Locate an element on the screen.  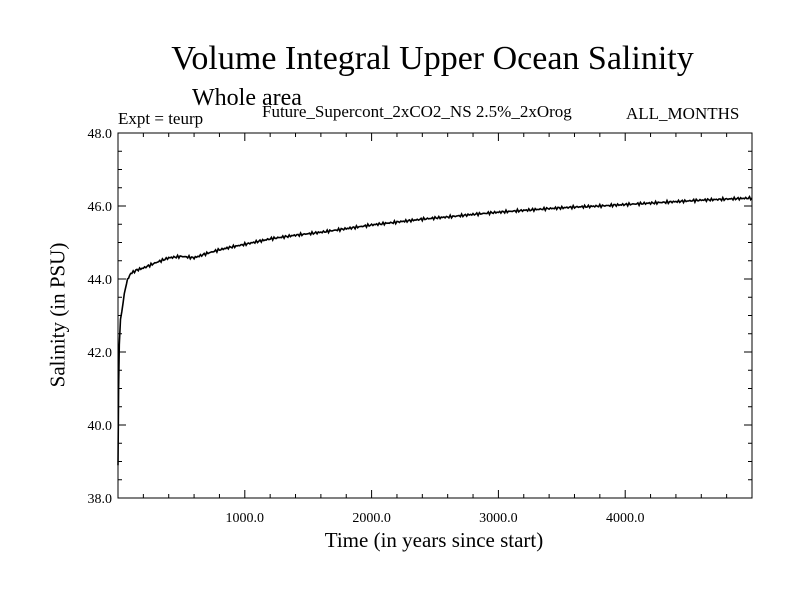
y-tick-label: 38.0 is located at coordinates (100, 499).